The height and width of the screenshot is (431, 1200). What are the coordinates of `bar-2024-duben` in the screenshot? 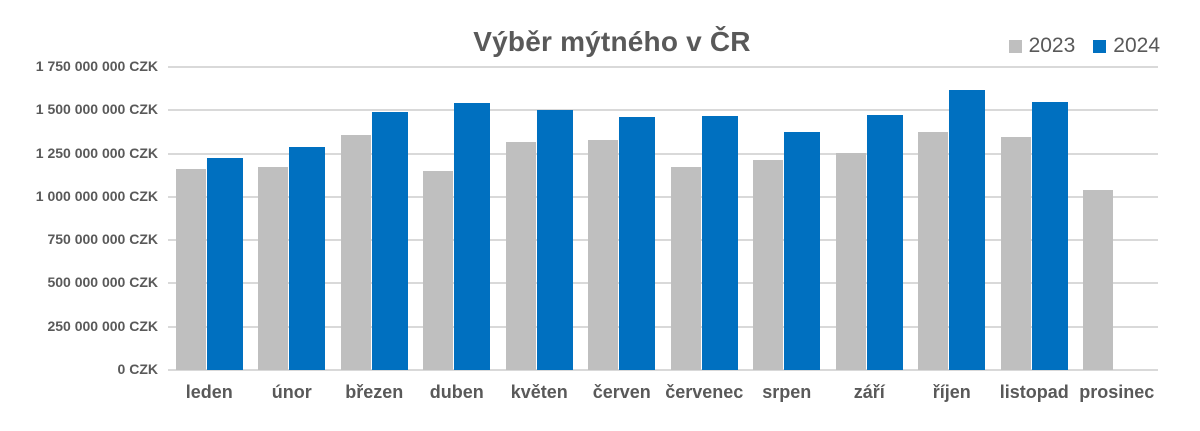 It's located at (472, 236).